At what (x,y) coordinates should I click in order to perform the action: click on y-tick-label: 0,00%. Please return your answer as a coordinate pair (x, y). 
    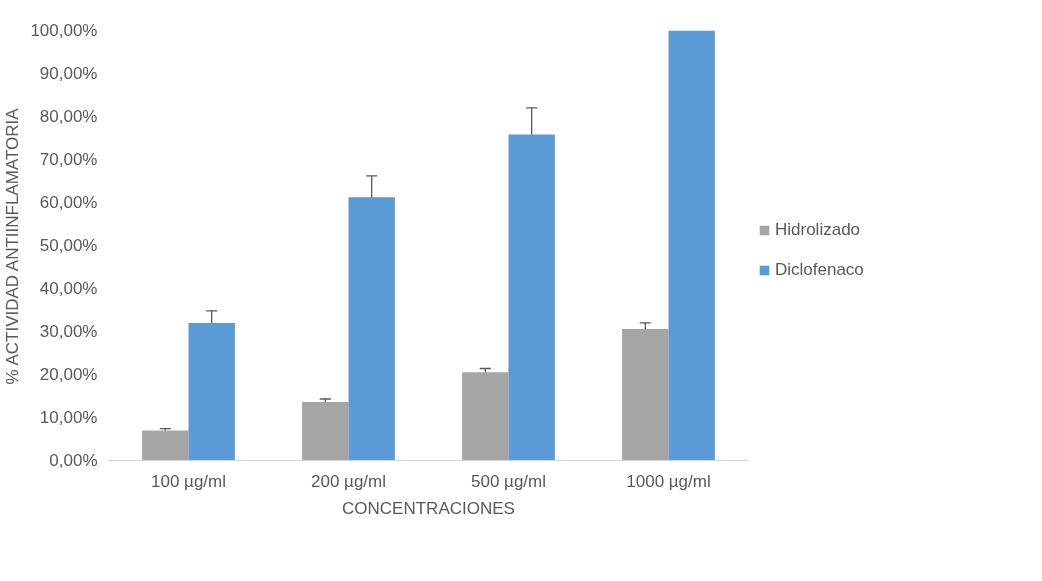
    Looking at the image, I should click on (73, 460).